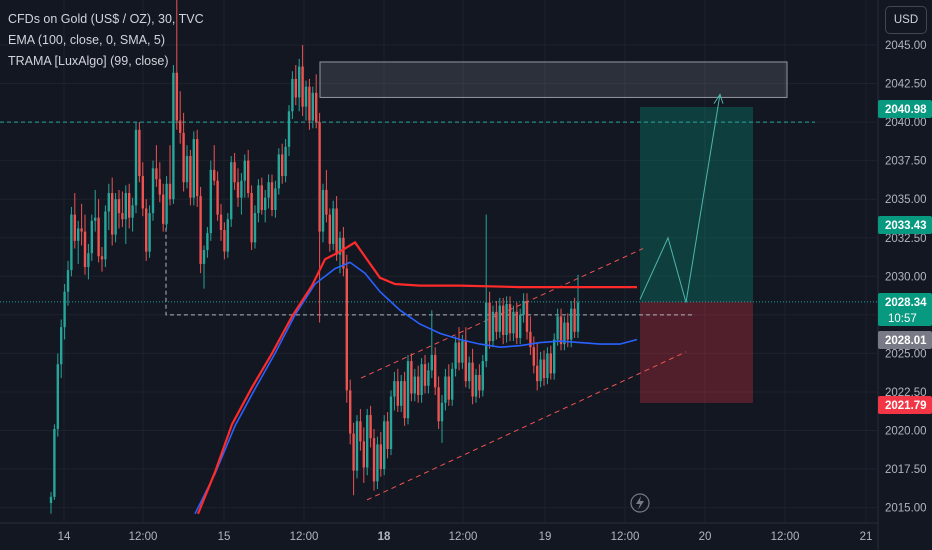  I want to click on x-tick-label: 14, so click(64, 537).